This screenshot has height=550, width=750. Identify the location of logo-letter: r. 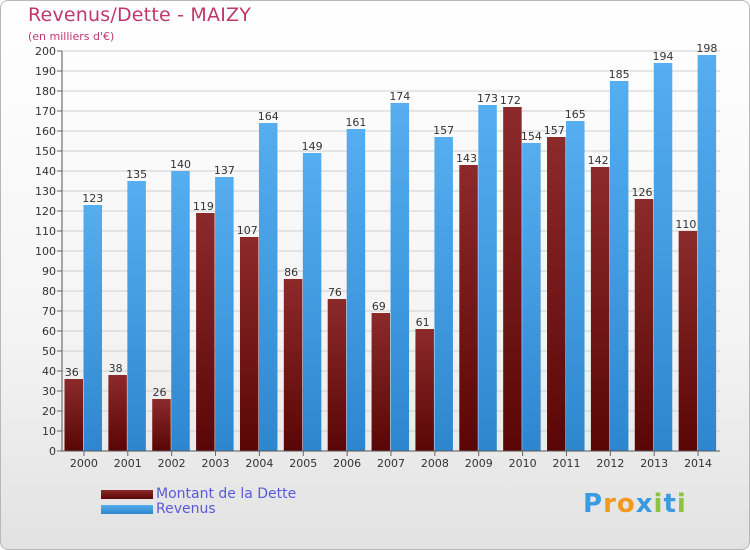
(610, 504).